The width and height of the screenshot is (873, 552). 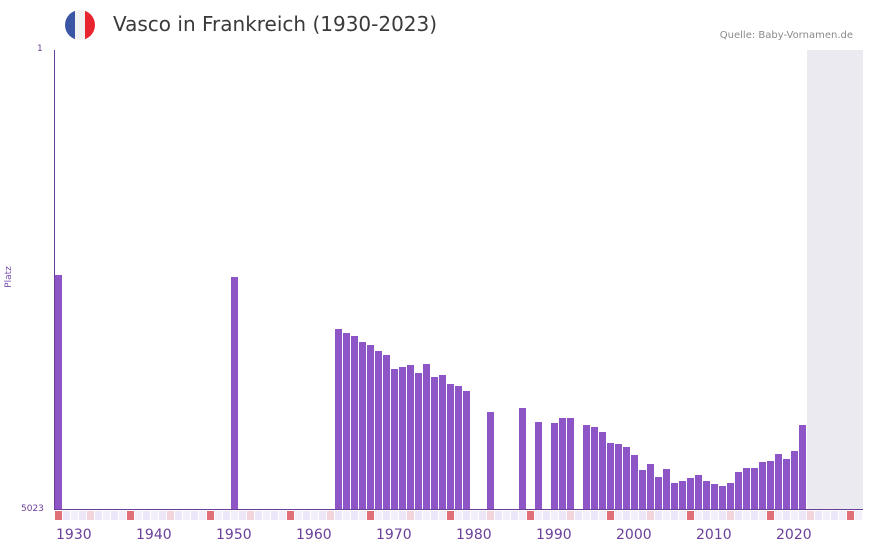 I want to click on bar-2004, so click(x=650, y=487).